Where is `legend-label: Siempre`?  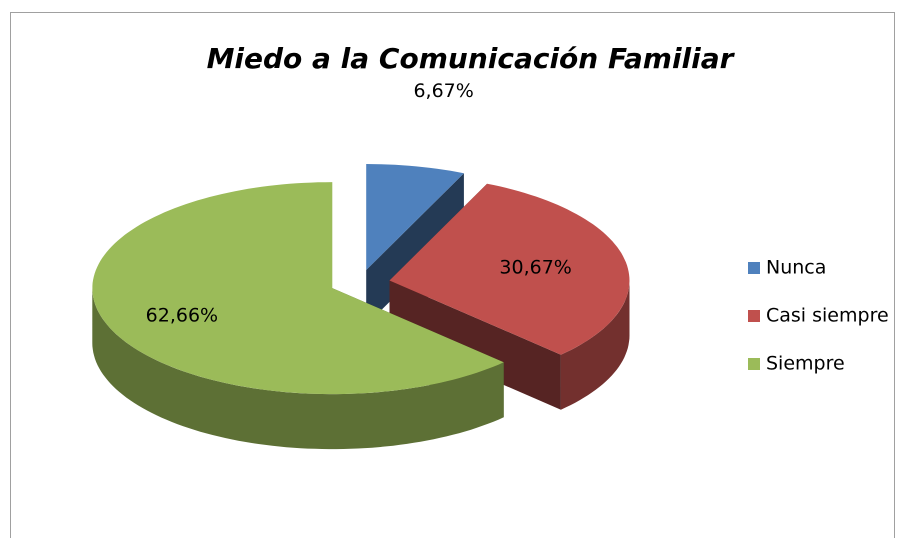 legend-label: Siempre is located at coordinates (805, 364).